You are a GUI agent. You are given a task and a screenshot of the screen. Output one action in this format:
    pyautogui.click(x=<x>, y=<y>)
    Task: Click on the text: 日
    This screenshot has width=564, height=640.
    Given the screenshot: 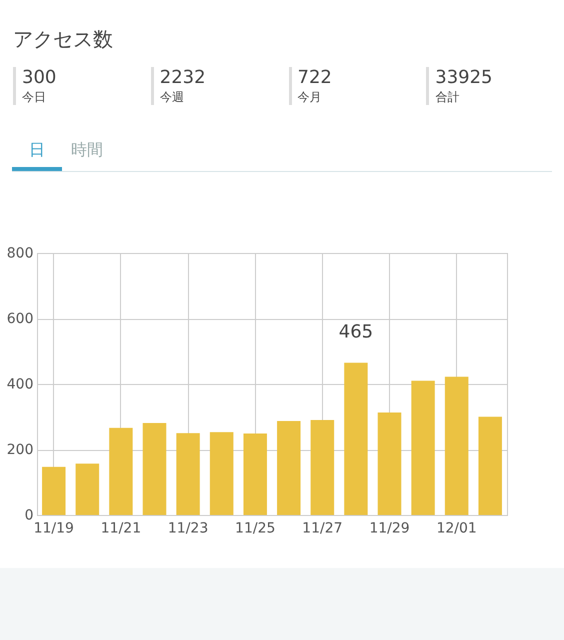 What is the action you would take?
    pyautogui.click(x=37, y=153)
    